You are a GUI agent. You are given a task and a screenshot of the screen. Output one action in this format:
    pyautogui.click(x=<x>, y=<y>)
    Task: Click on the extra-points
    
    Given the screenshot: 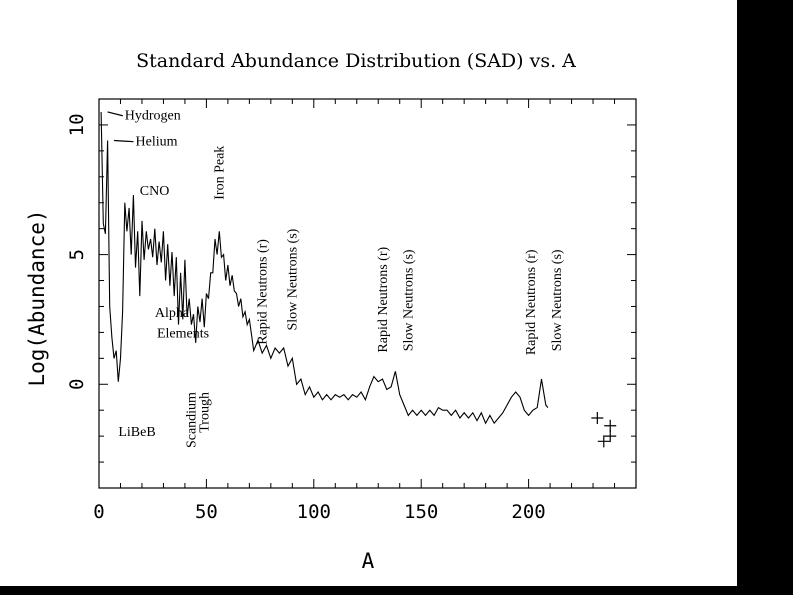 What is the action you would take?
    pyautogui.click(x=604, y=429)
    